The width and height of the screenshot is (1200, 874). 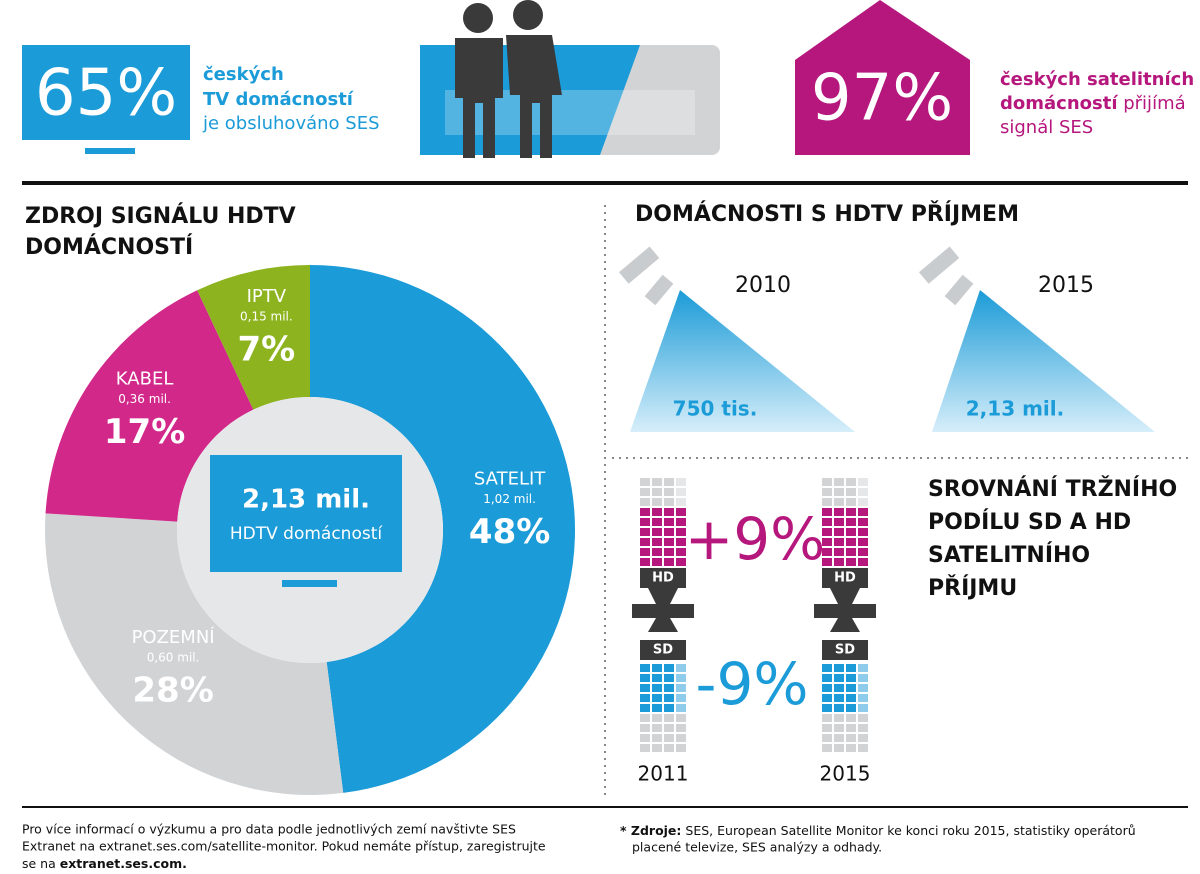 What do you see at coordinates (1154, 103) in the screenshot?
I see `stat-text: přijímá` at bounding box center [1154, 103].